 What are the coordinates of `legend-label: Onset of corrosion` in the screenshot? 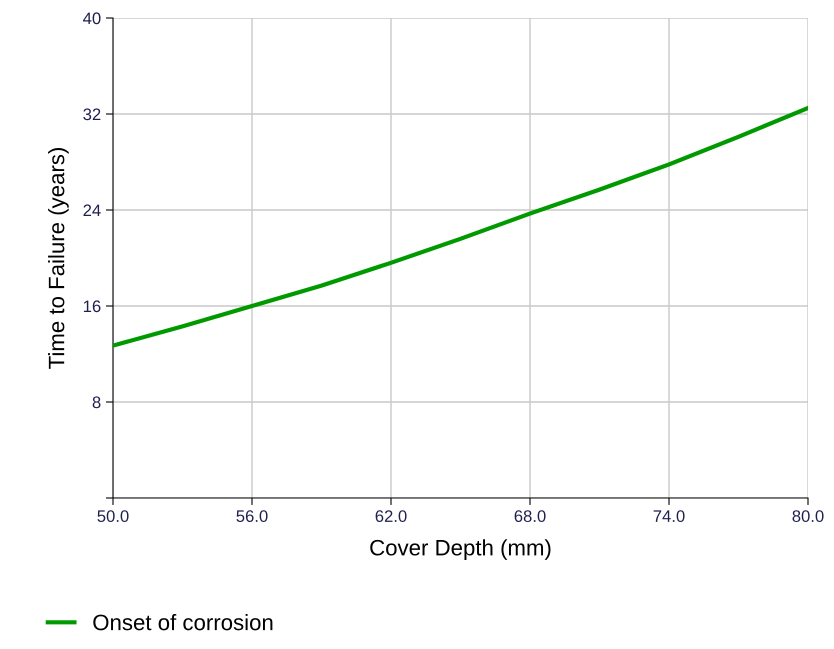 It's located at (182, 622).